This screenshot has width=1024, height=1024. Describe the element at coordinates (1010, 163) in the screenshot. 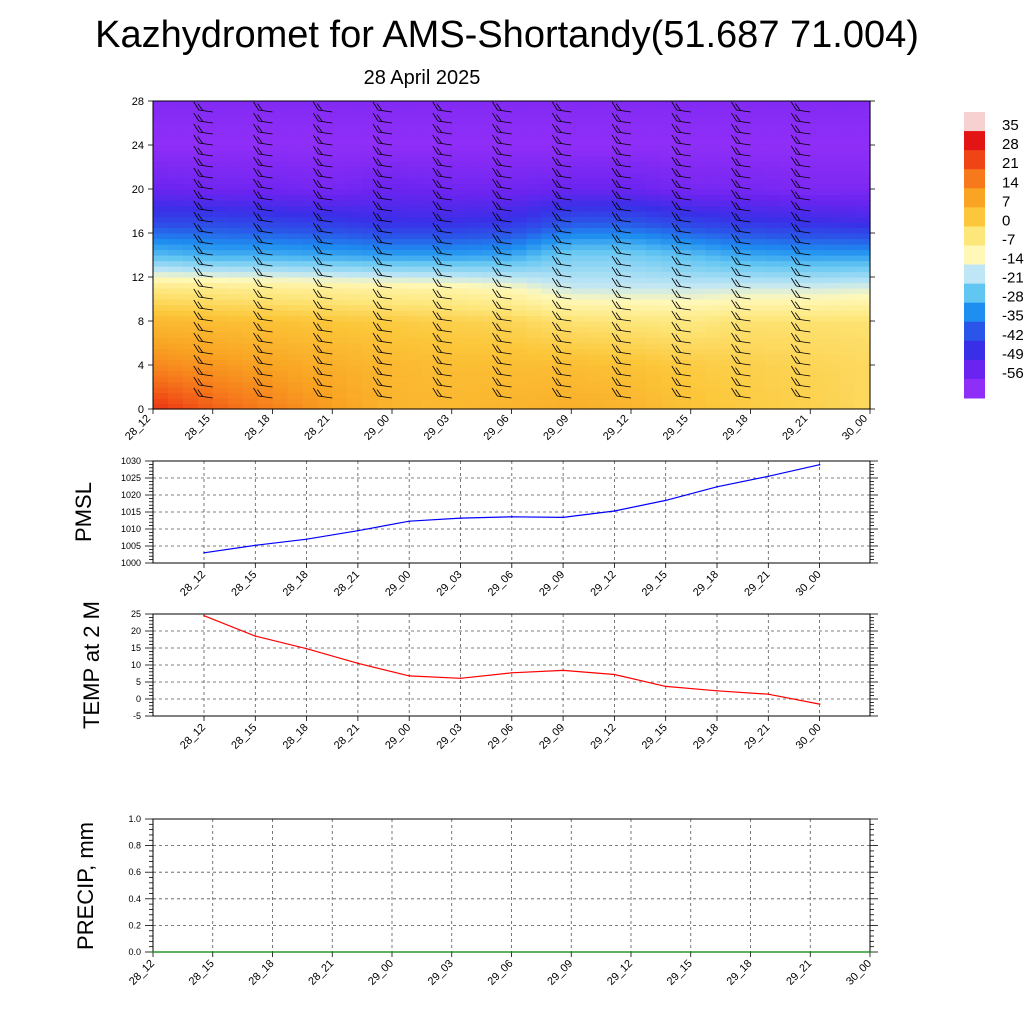

I see `colorbar-label: 21` at that location.